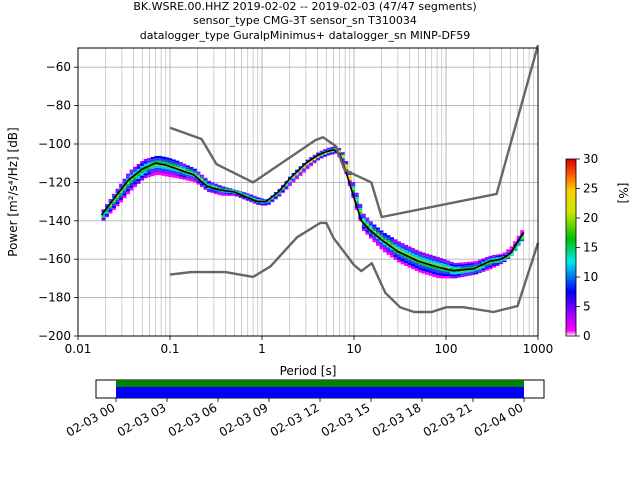  Describe the element at coordinates (169, 349) in the screenshot. I see `x-tick-label: 0.1` at that location.